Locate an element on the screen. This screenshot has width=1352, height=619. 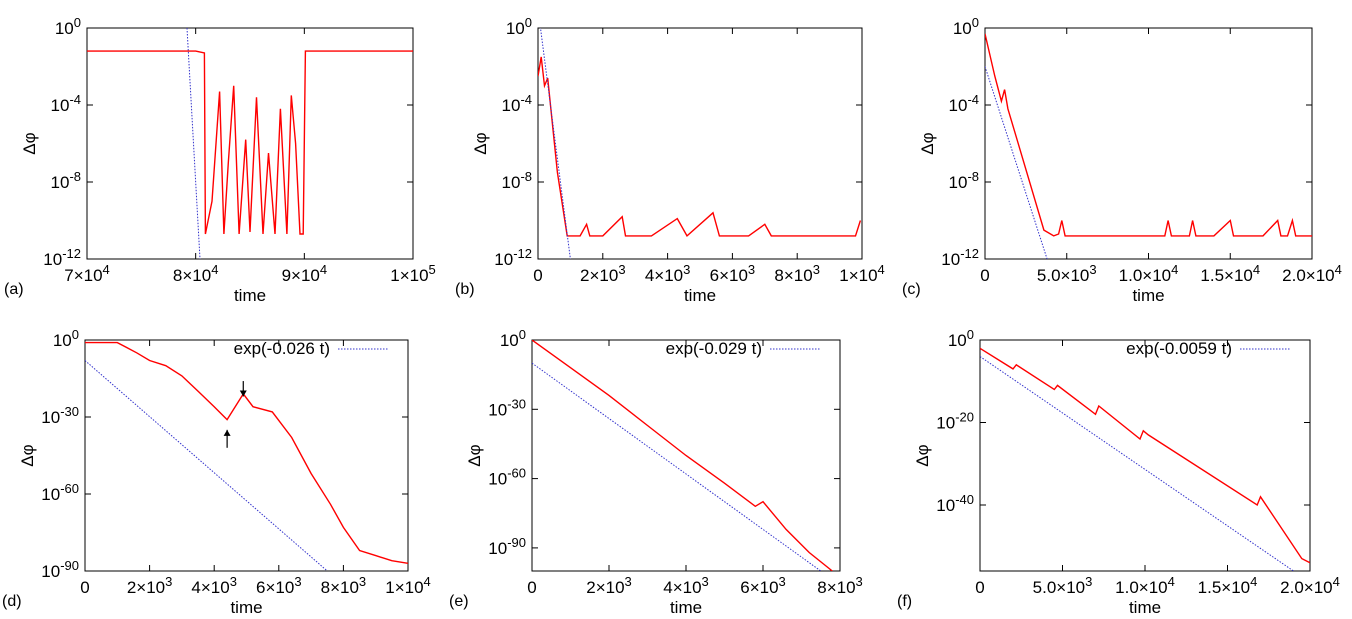
x-tick-mantissa: 1.5×10 is located at coordinates (1224, 587).